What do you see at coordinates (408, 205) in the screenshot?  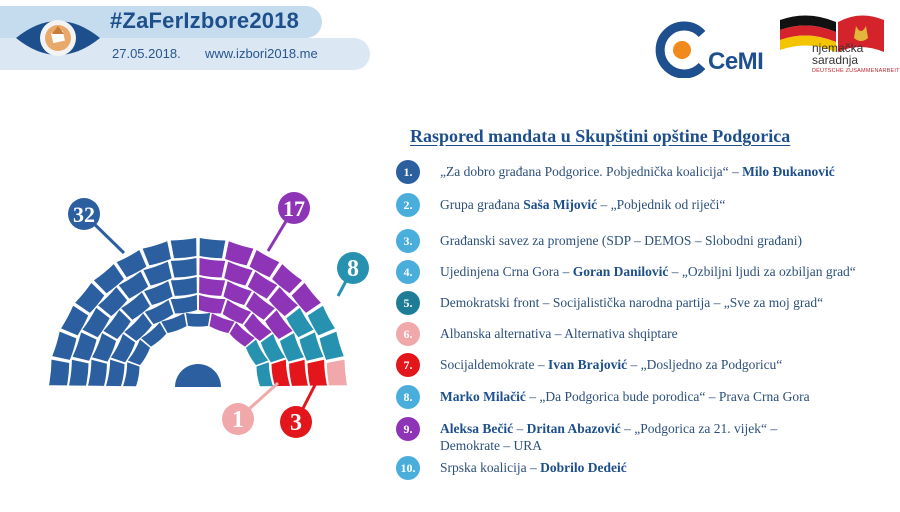 I see `legend-number-badge: 2.` at bounding box center [408, 205].